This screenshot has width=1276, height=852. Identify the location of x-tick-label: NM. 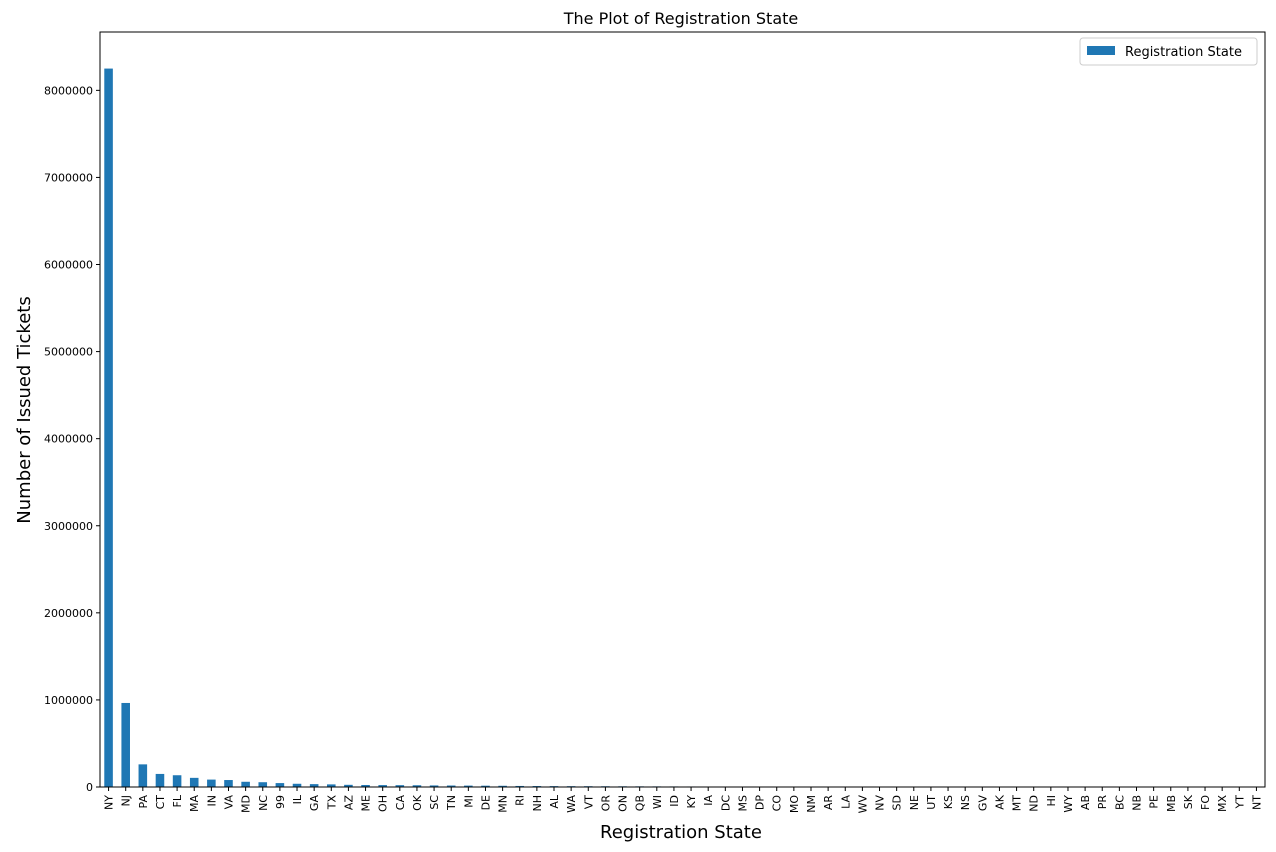
(811, 804).